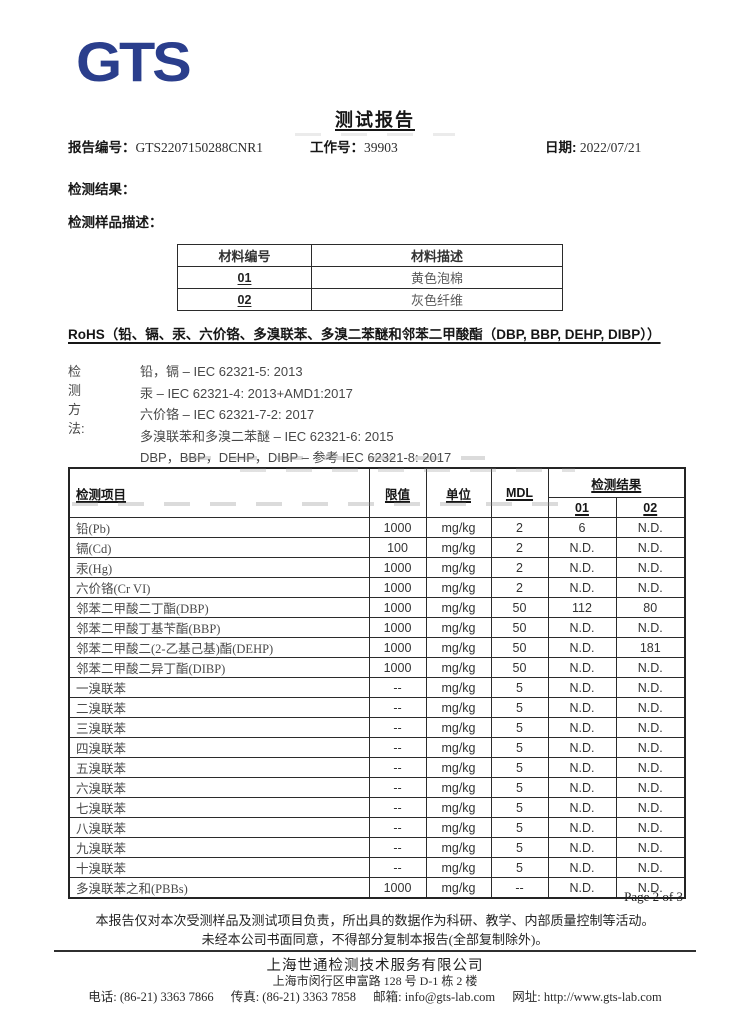 This screenshot has height=1027, width=750. I want to click on cell-item: 多溴联苯之和(PBBs), so click(219, 888).